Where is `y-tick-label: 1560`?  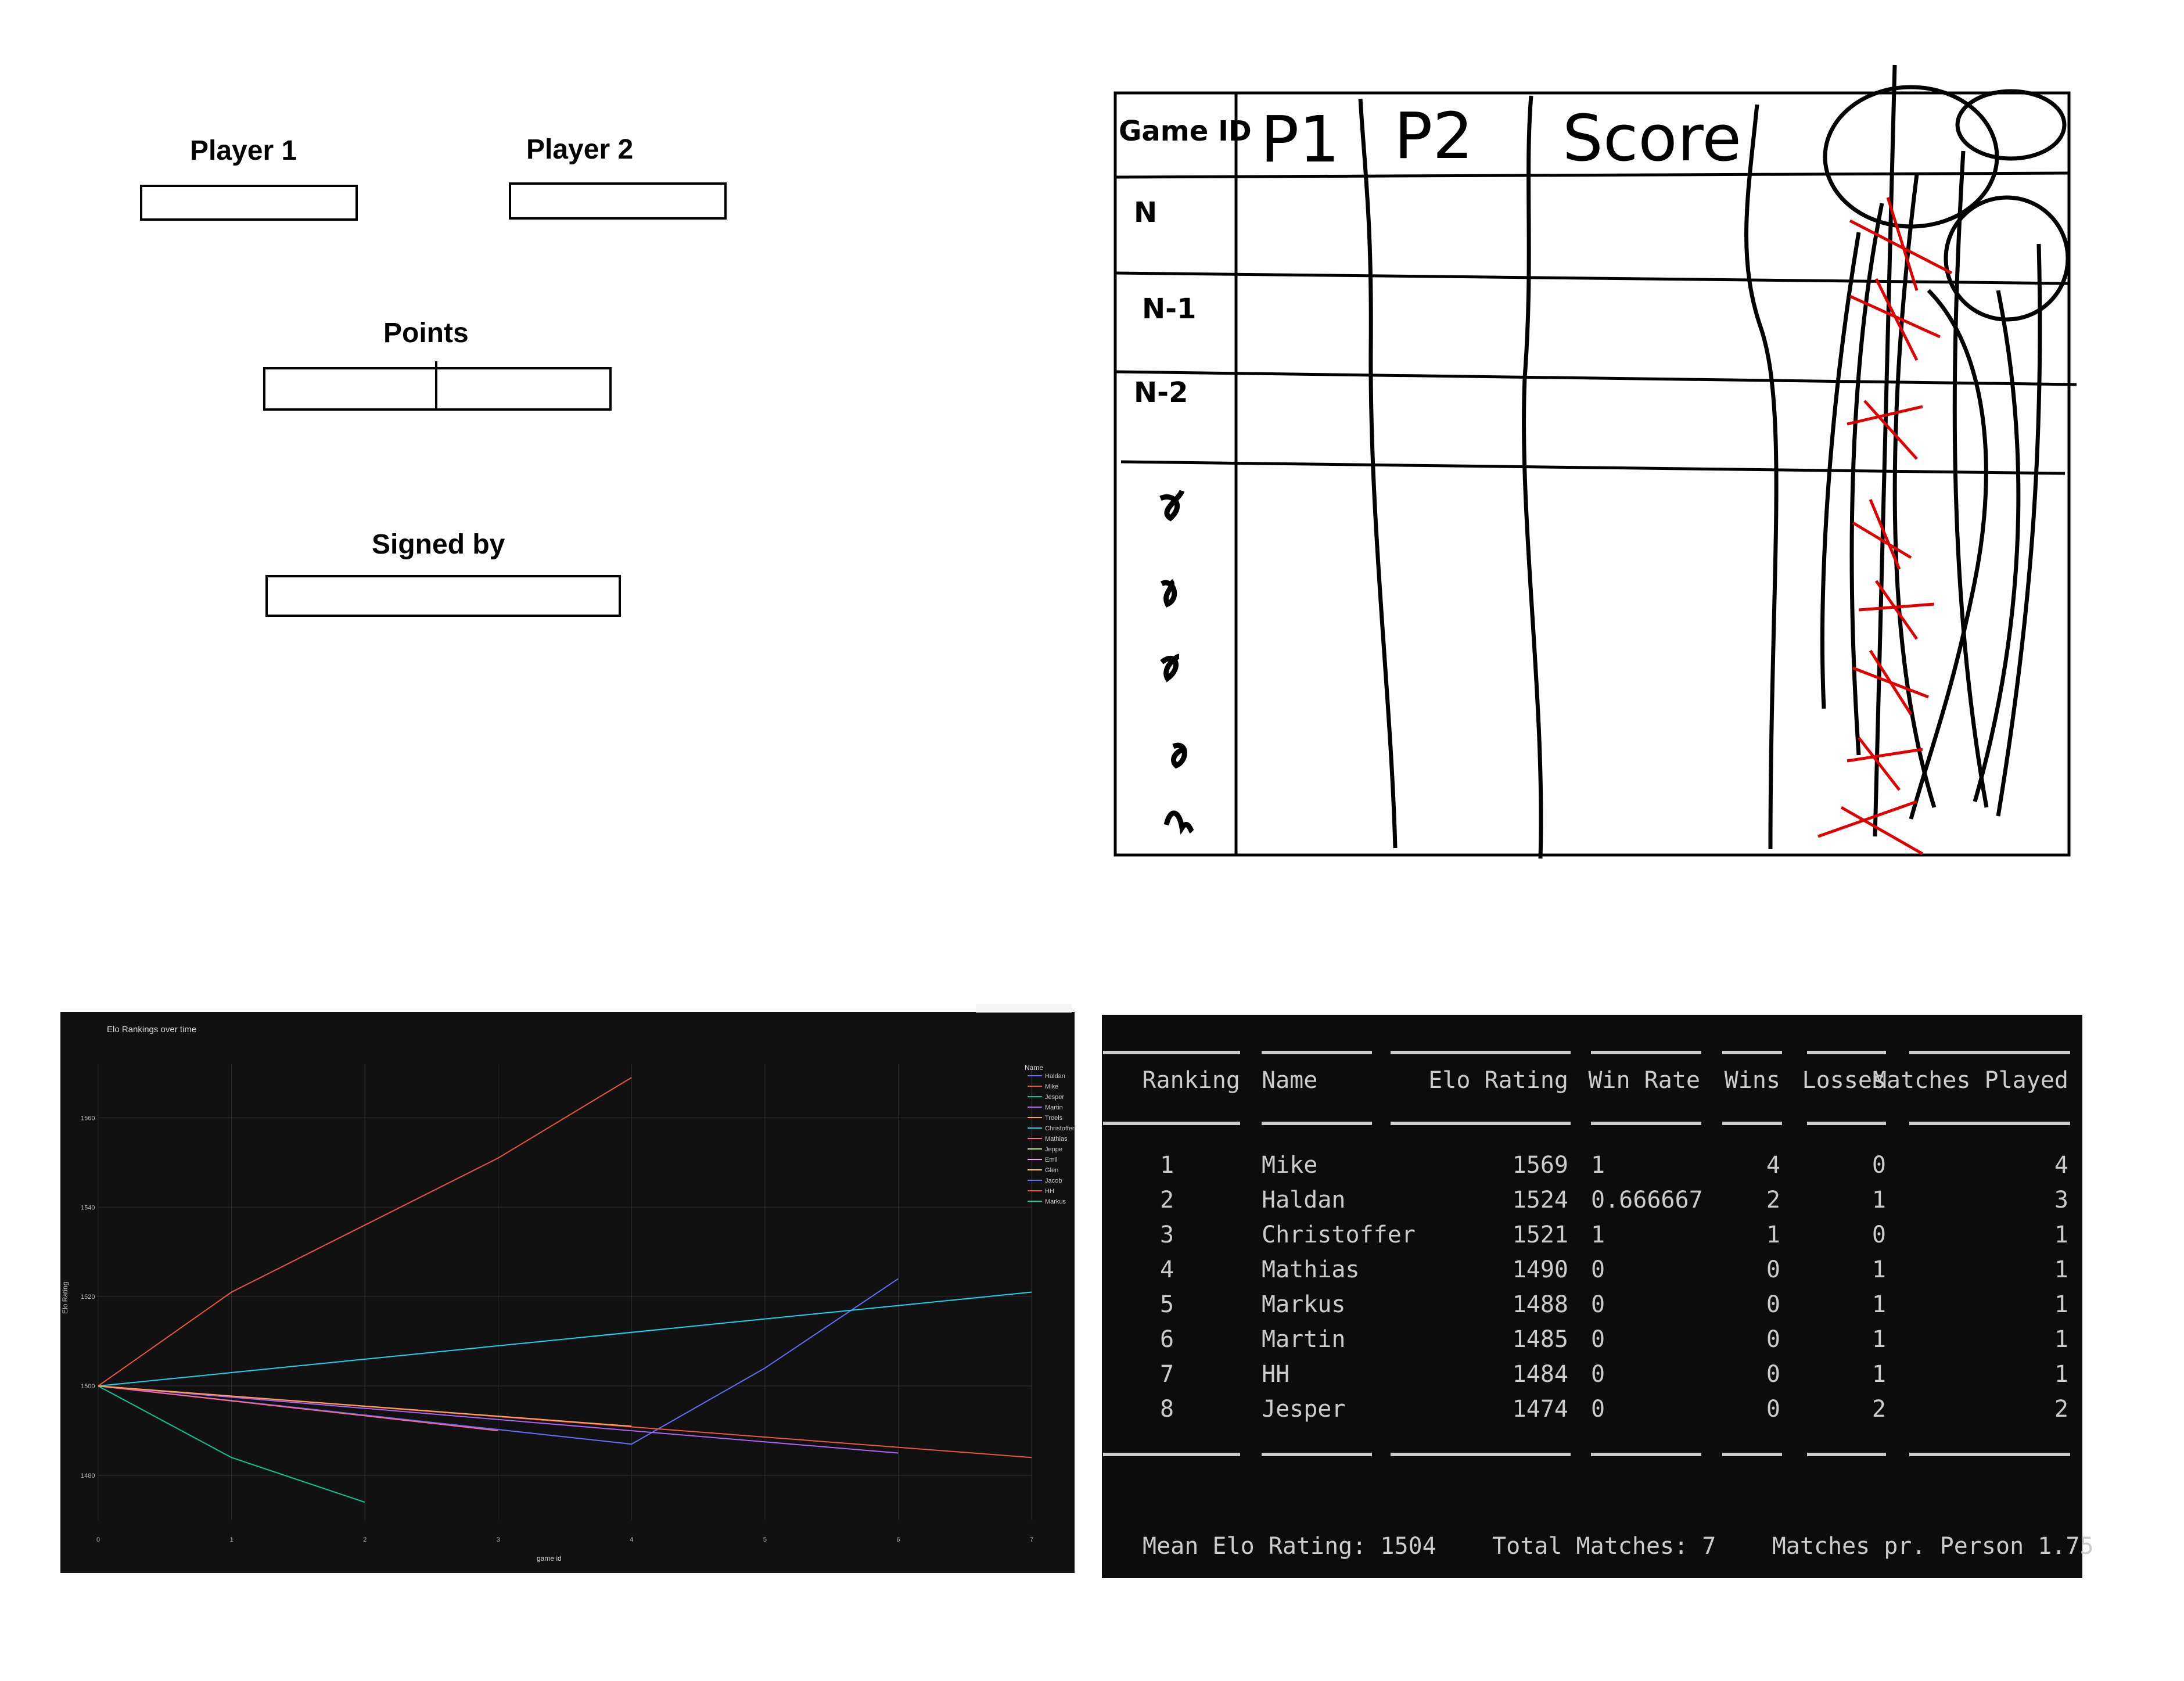
y-tick-label: 1560 is located at coordinates (88, 1118).